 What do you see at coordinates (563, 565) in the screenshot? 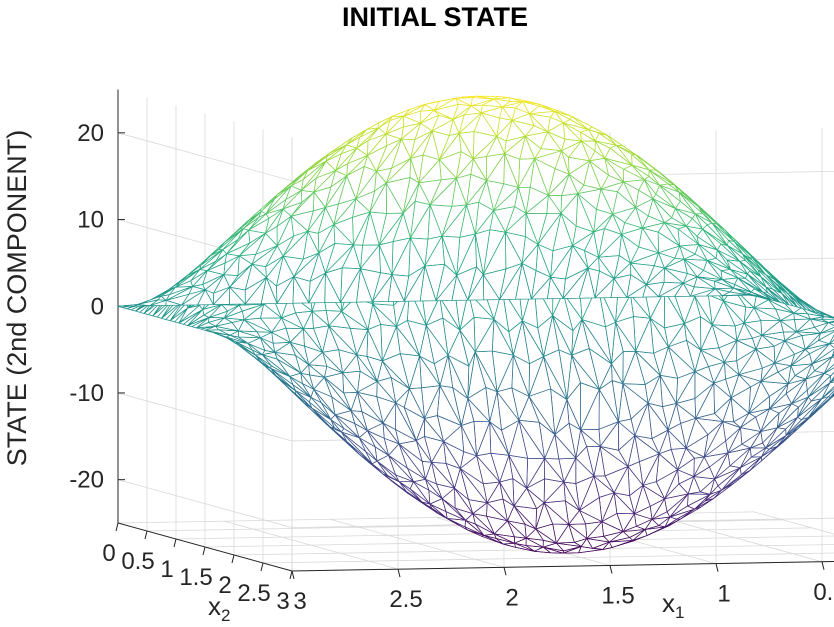
I see `x1-axis-line` at bounding box center [563, 565].